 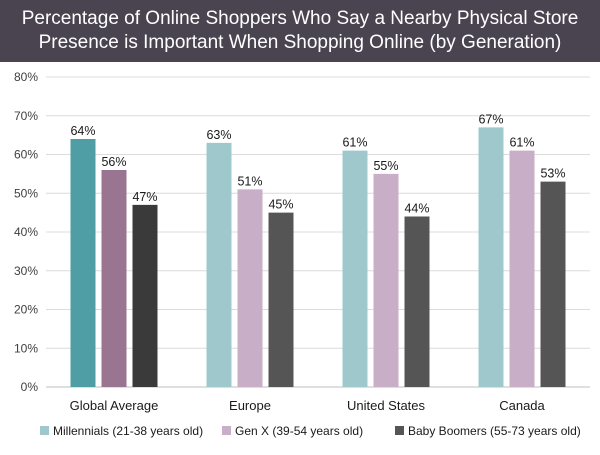 What do you see at coordinates (26, 193) in the screenshot?
I see `y-tick-label: 50%` at bounding box center [26, 193].